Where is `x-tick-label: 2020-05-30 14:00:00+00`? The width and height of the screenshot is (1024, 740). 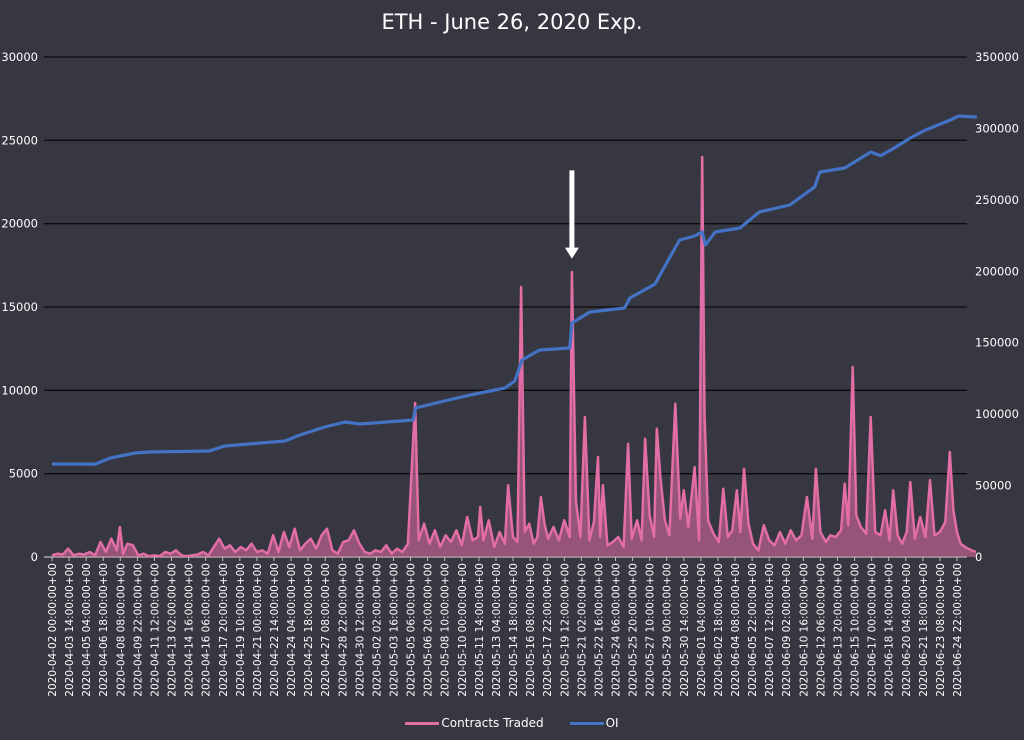 x-tick-label: 2020-05-30 14:00:00+00 is located at coordinates (685, 630).